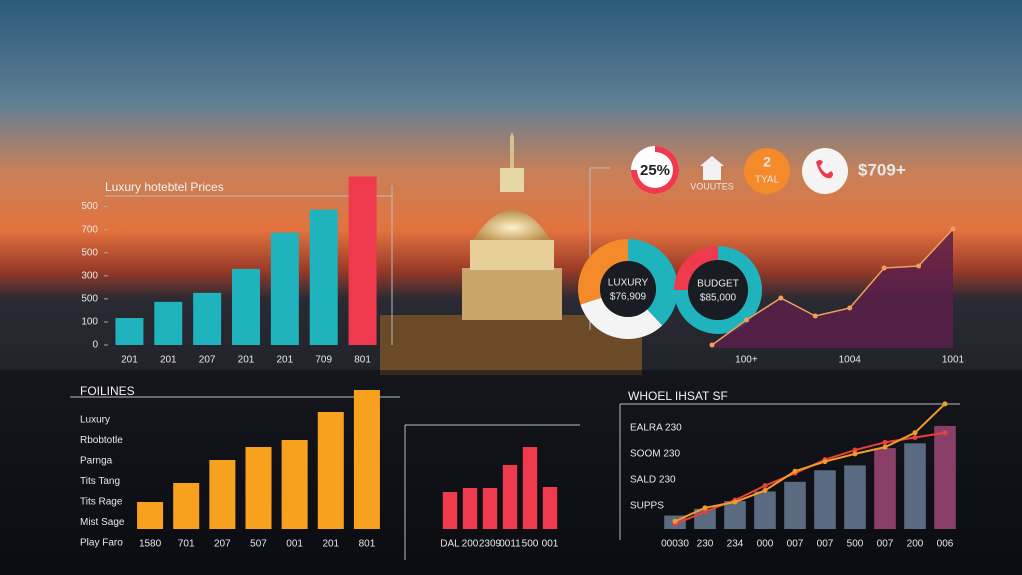 This screenshot has height=575, width=1022. Describe the element at coordinates (767, 180) in the screenshot. I see `badge-count-label: TYAL` at that location.